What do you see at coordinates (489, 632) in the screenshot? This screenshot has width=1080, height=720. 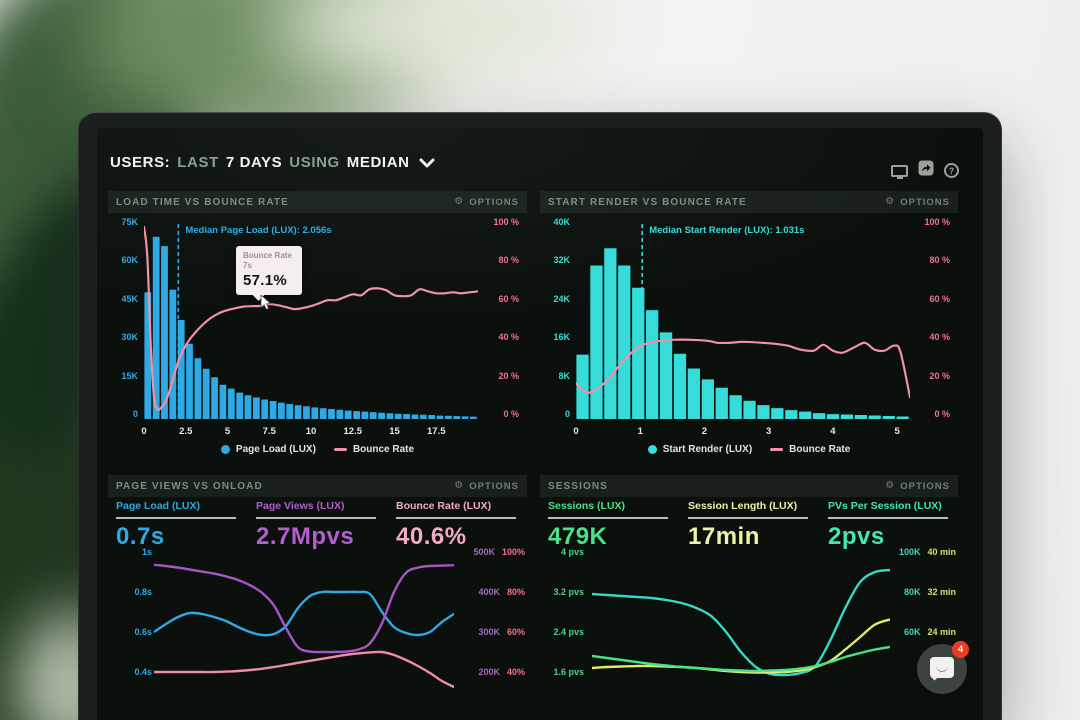 I see `y-axis-tick-label: 300K` at bounding box center [489, 632].